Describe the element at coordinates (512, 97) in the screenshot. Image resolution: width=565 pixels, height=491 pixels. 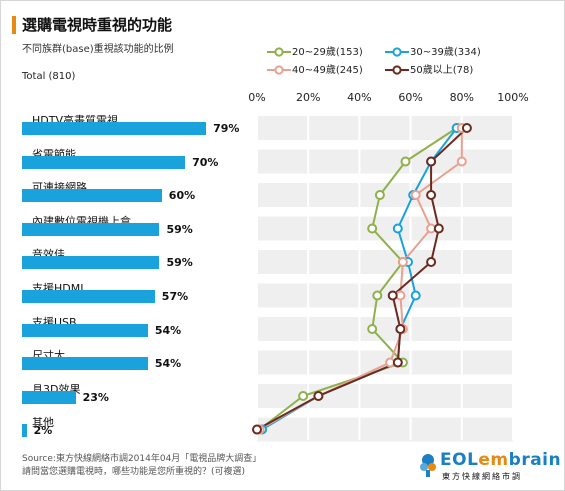
I see `x-tick-label: 100%` at that location.